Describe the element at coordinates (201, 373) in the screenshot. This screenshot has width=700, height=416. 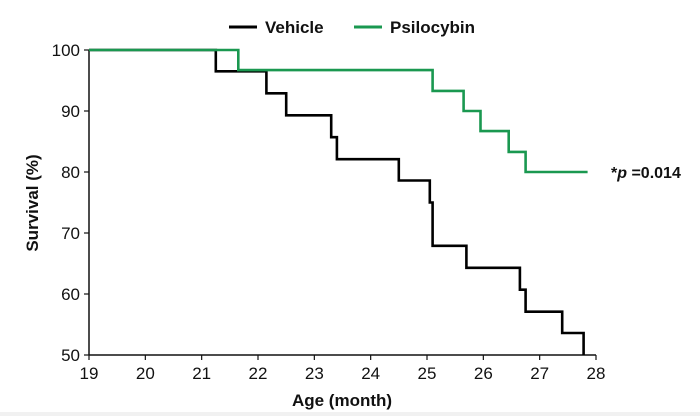
I see `x-tick-label: 21` at that location.